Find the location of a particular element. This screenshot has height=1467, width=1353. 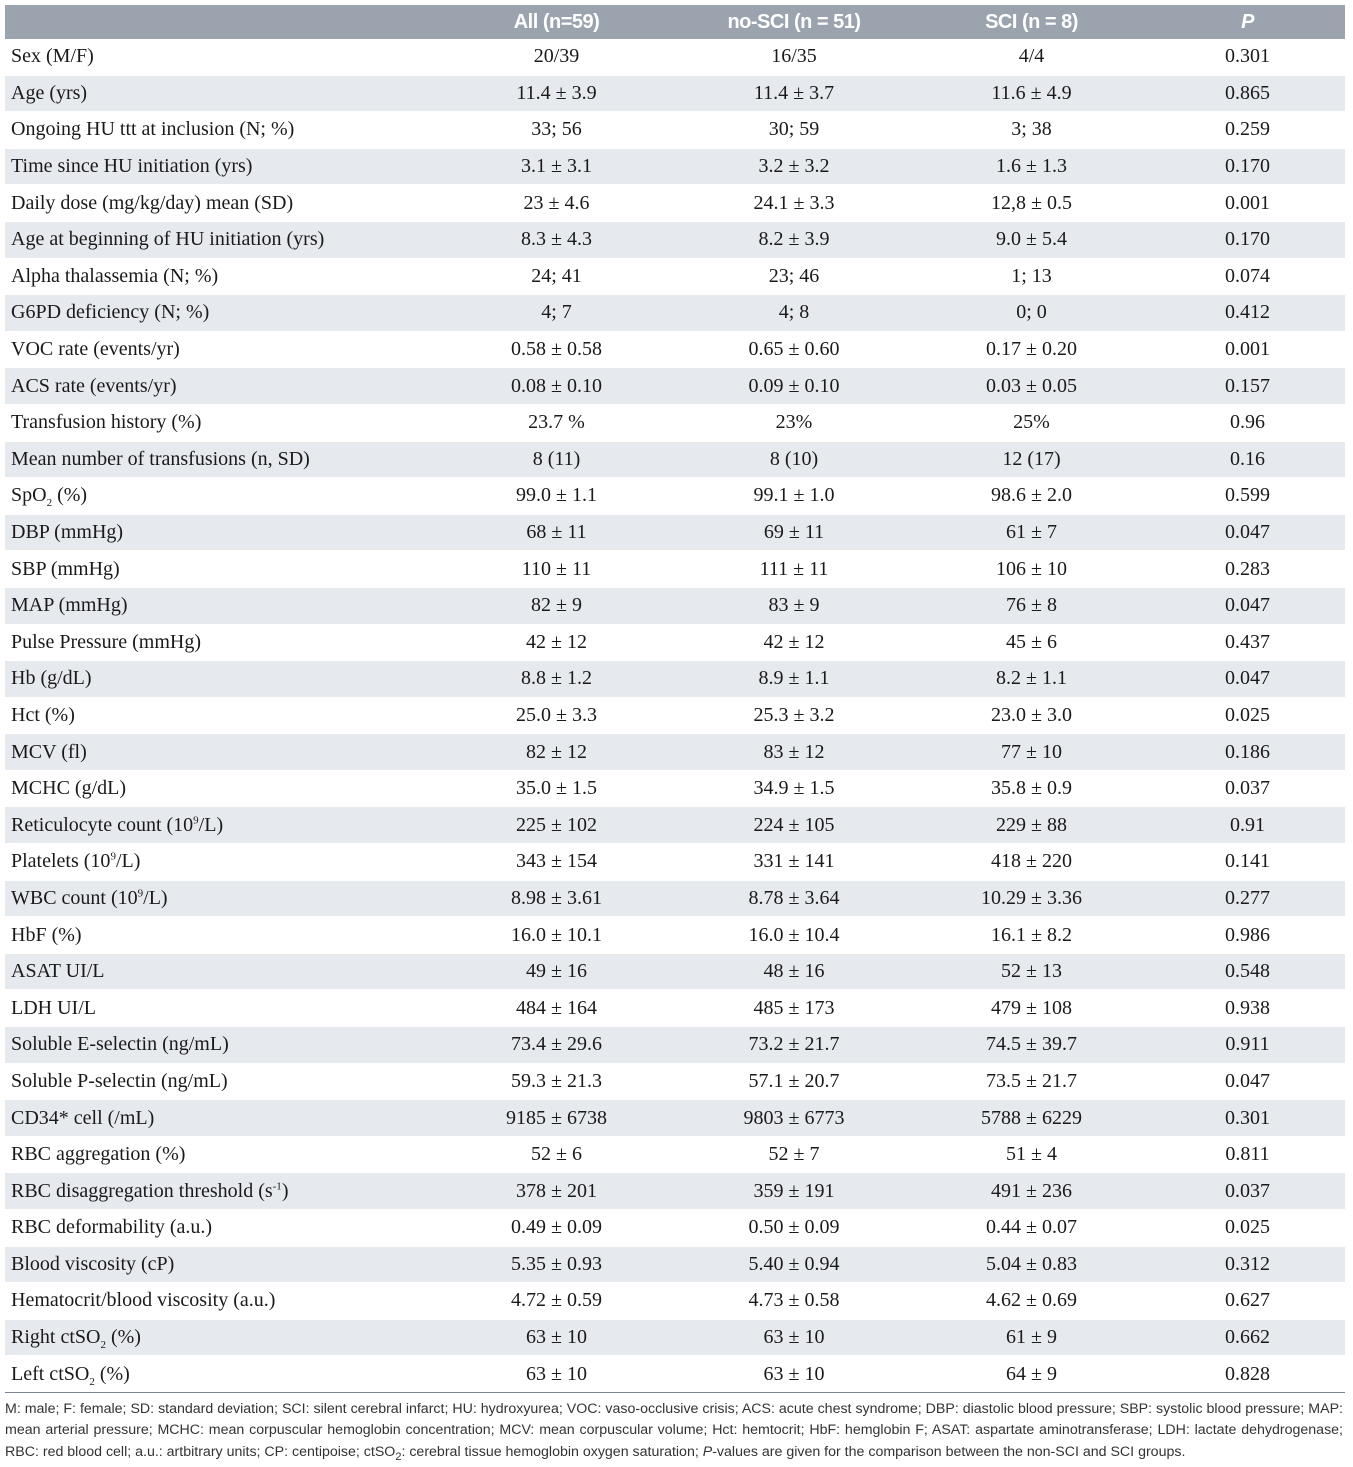

row-label: HbF (%) is located at coordinates (221, 935).